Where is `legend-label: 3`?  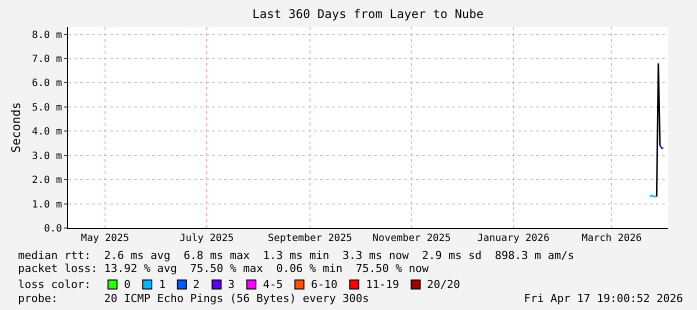
legend-label: 3 is located at coordinates (231, 284).